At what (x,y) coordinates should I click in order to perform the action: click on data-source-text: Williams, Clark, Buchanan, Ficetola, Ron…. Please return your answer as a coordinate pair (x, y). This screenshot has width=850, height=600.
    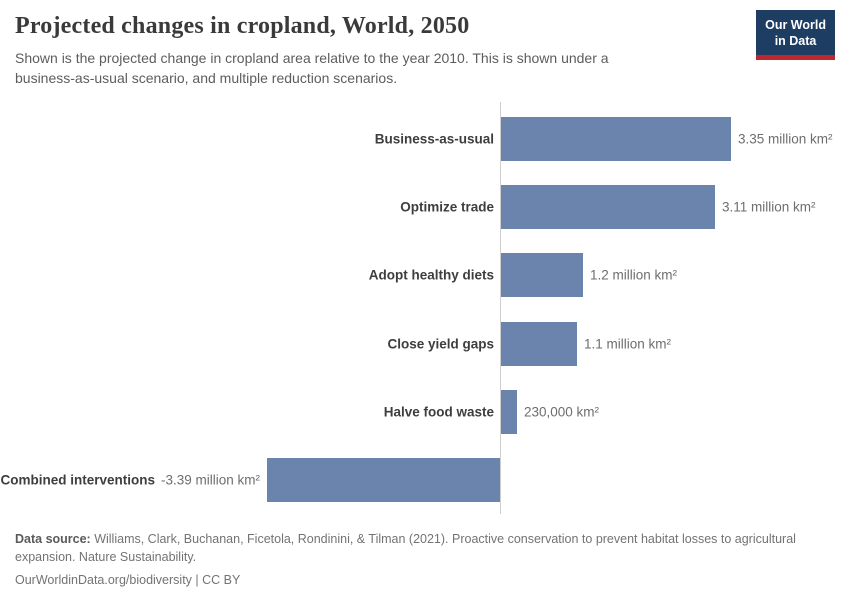
    Looking at the image, I should click on (405, 548).